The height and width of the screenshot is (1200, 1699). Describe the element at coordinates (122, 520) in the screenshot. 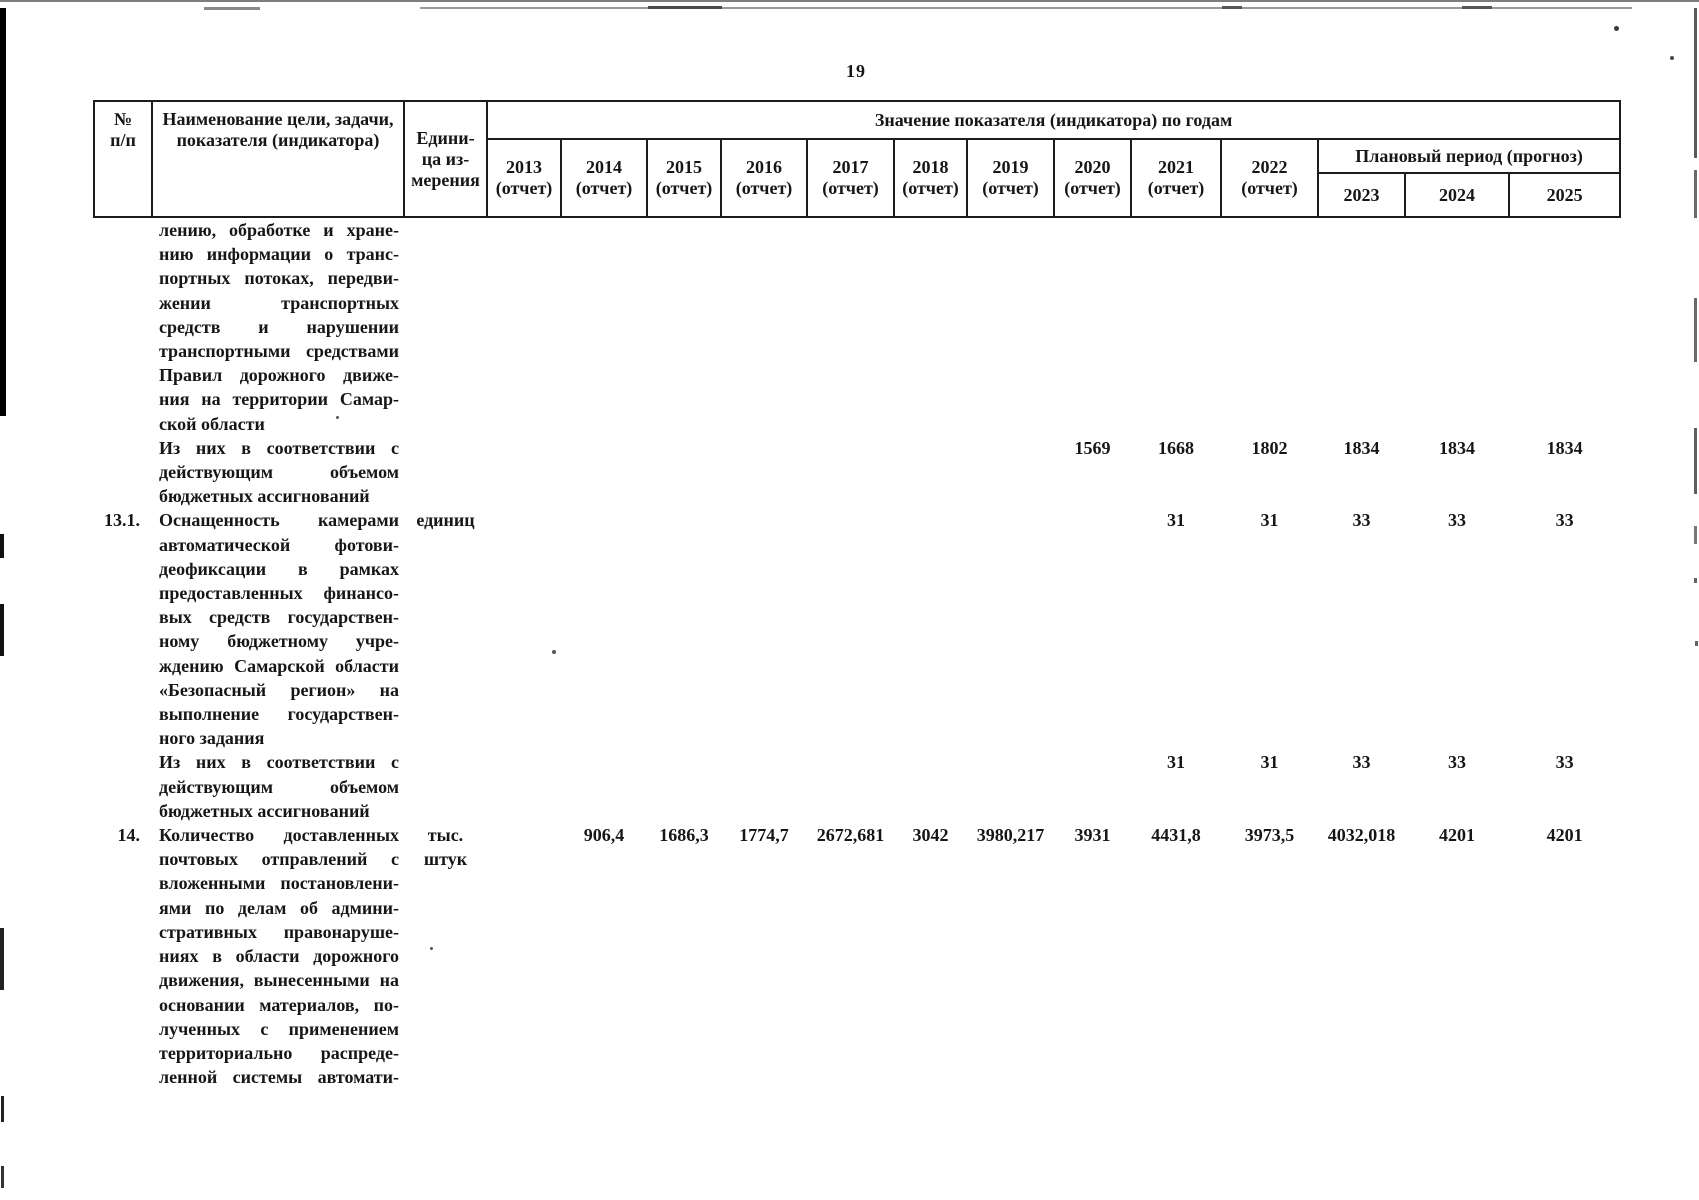

I see `row-number: 13.1.` at that location.